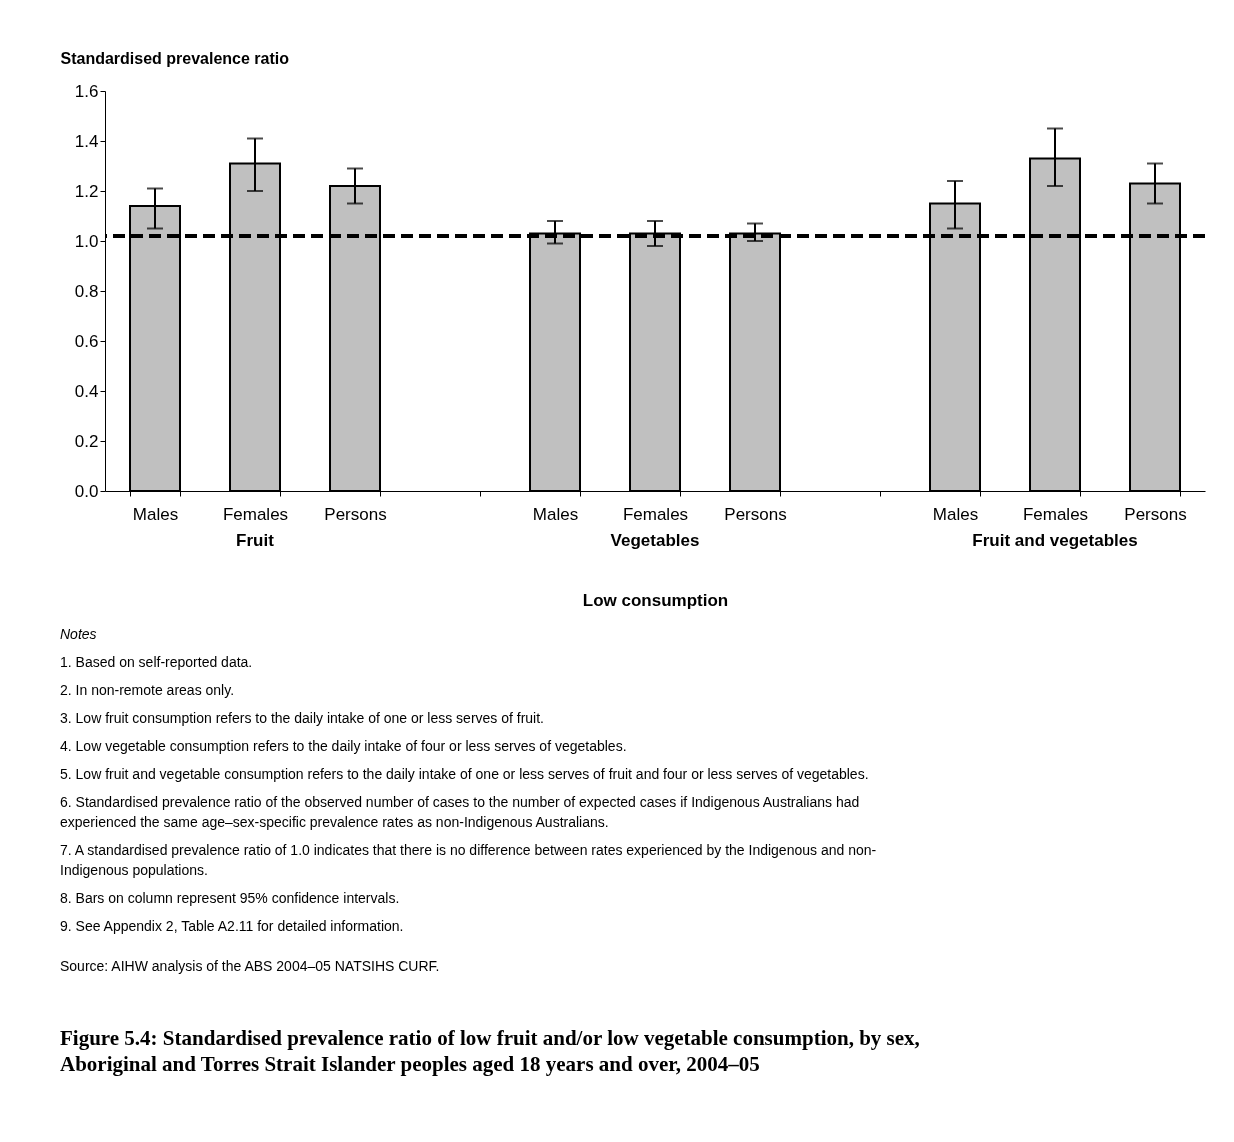  I want to click on text: 7. A standardised prevalence ratio of 1.0 indicates that there is no difference between rates experienced by the Indigenous and non-Indigenous populations., so click(468, 860).